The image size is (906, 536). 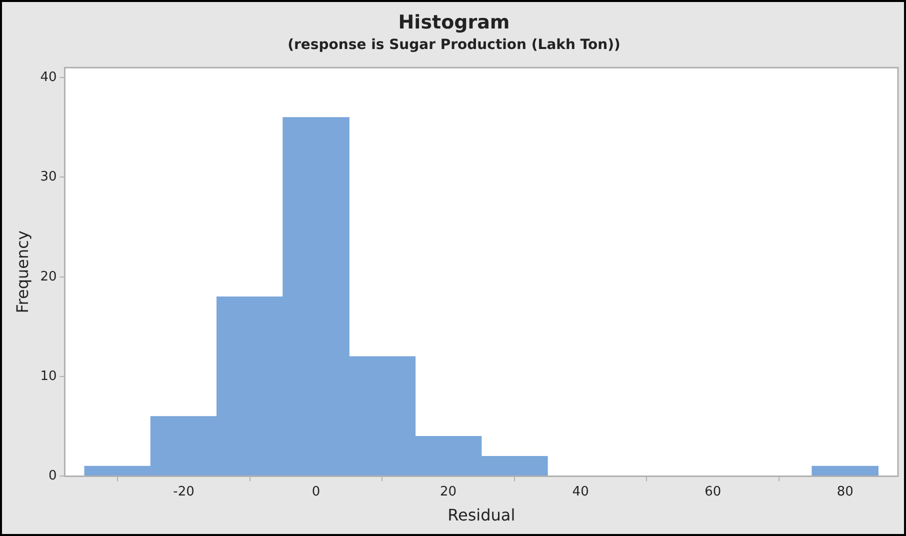 I want to click on y-tick-label: 20, so click(x=48, y=276).